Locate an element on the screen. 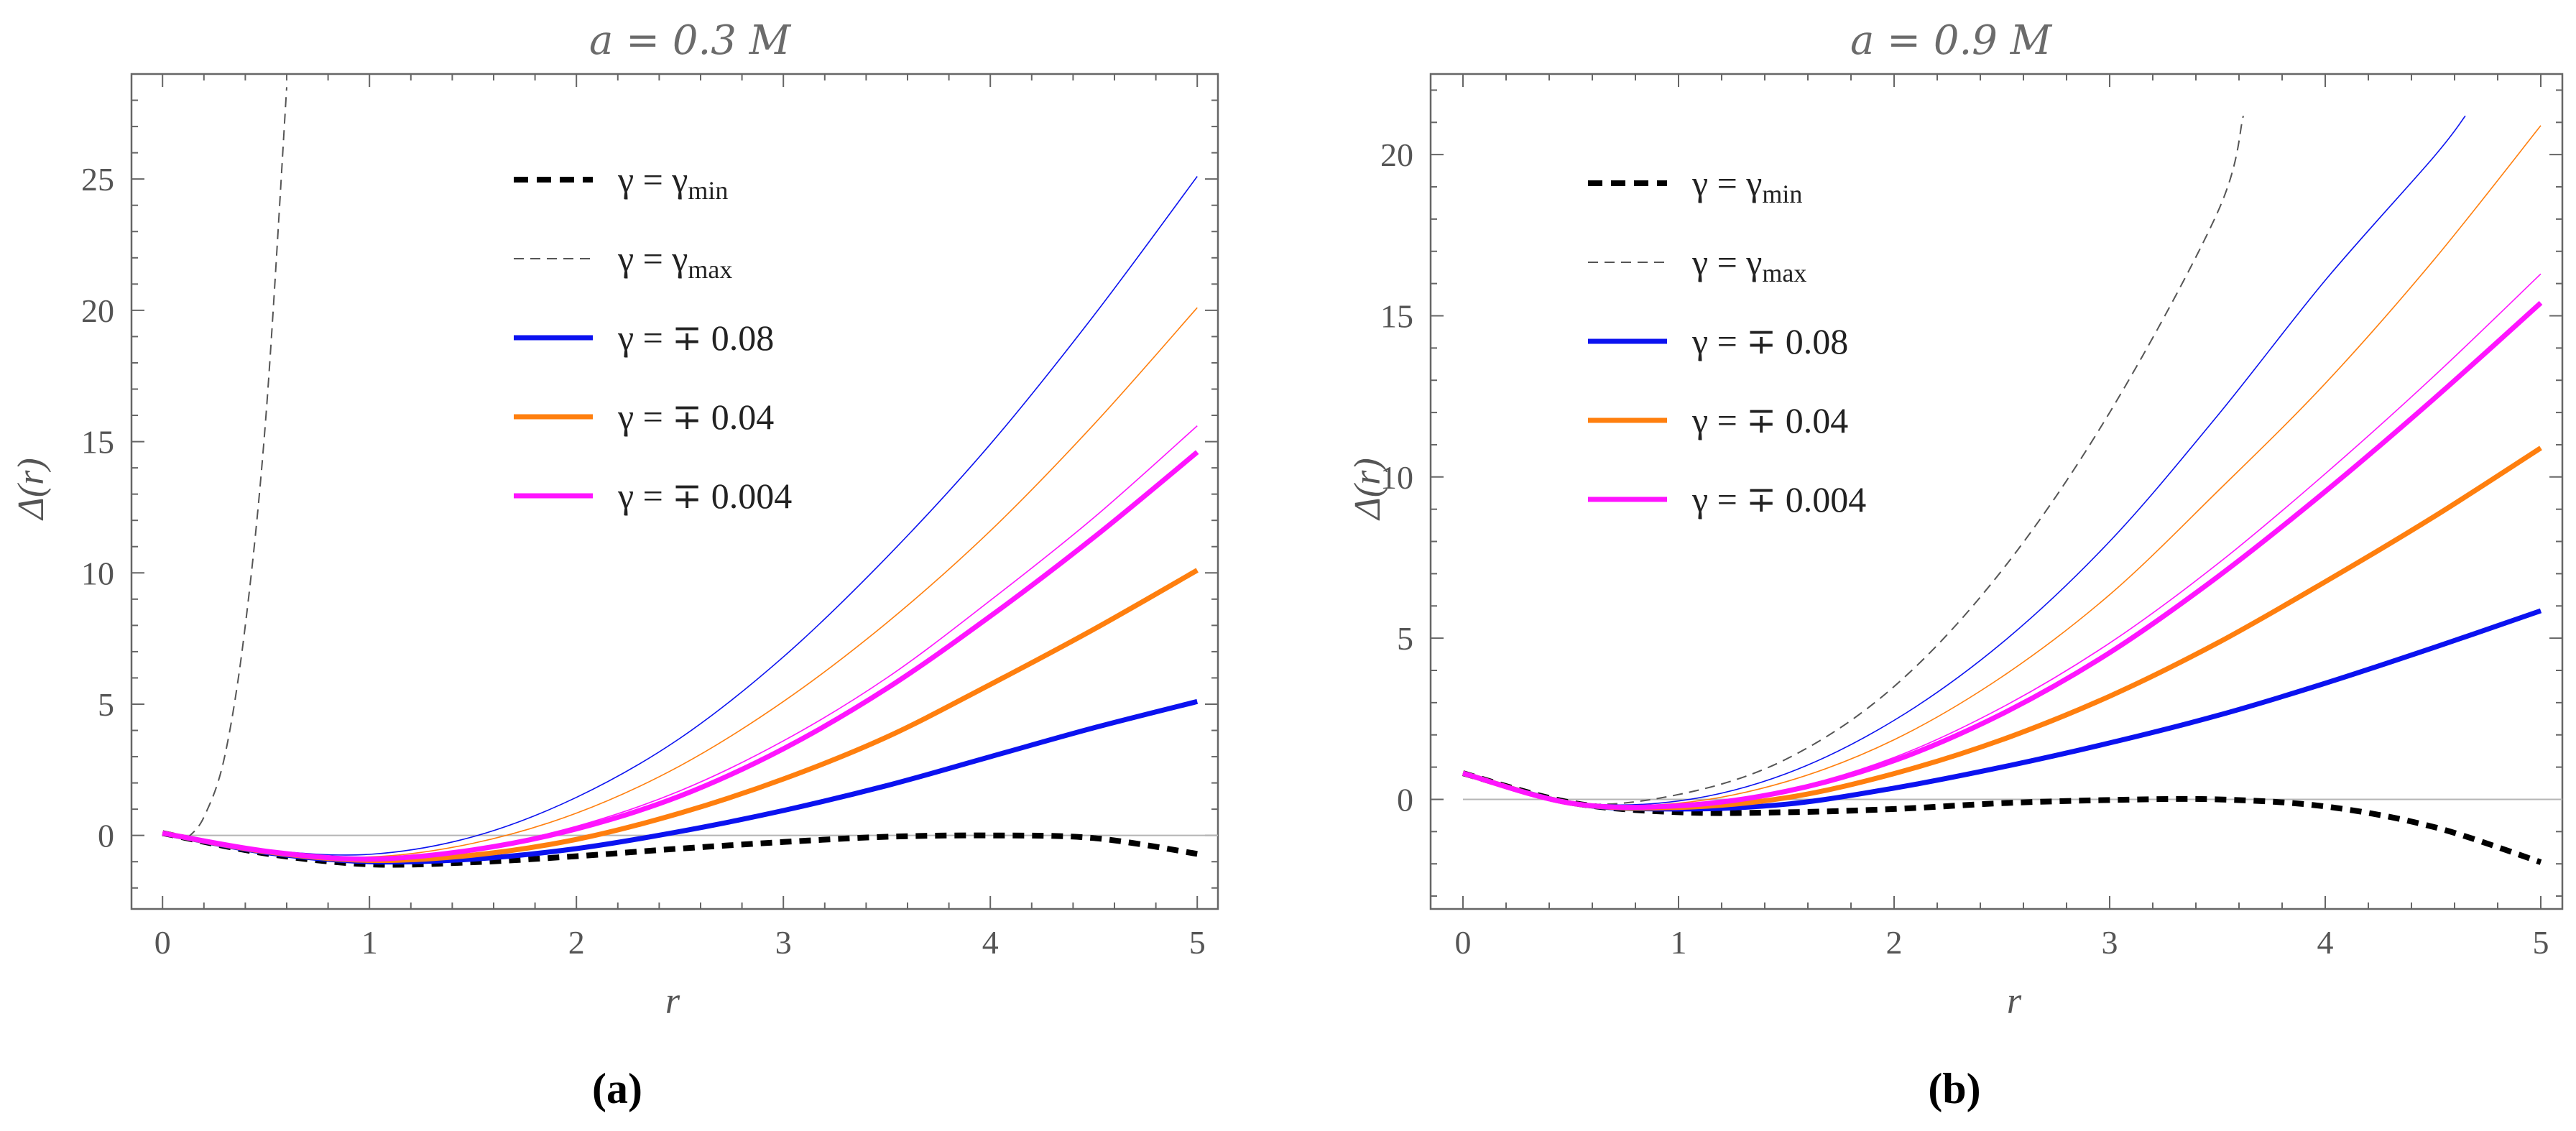  panel-b-legend-label: γ = γmax is located at coordinates (1748, 264).